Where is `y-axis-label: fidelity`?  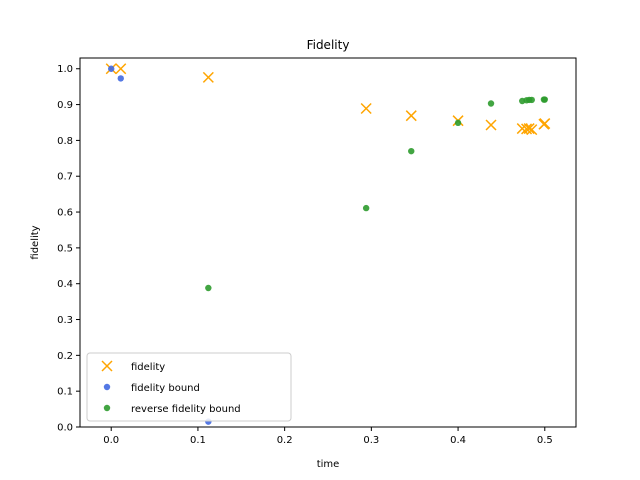
y-axis-label: fidelity is located at coordinates (35, 242).